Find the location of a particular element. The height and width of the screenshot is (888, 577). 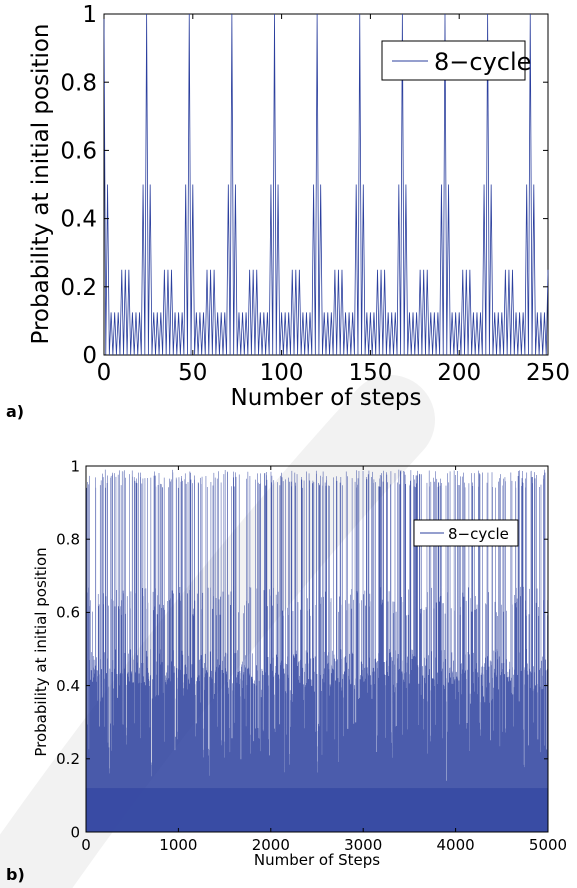

x-tick-label: 100 is located at coordinates (282, 373).